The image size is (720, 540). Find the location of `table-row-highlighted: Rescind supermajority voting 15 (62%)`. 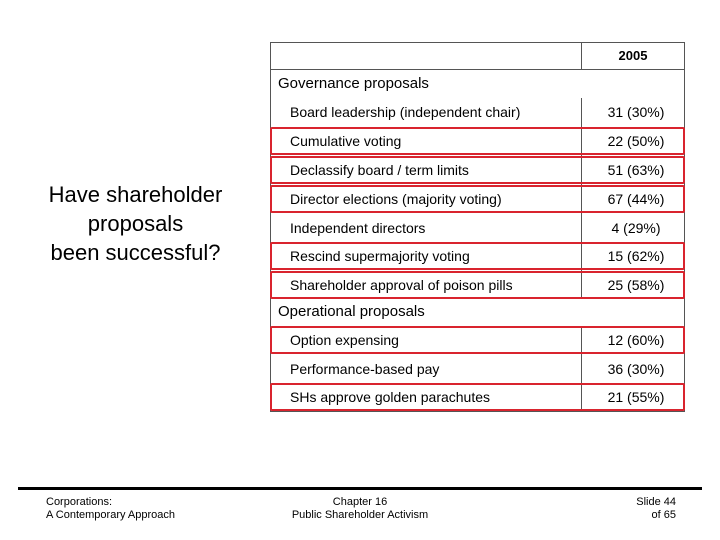

table-row-highlighted: Rescind supermajority voting 15 (62%) is located at coordinates (477, 256).